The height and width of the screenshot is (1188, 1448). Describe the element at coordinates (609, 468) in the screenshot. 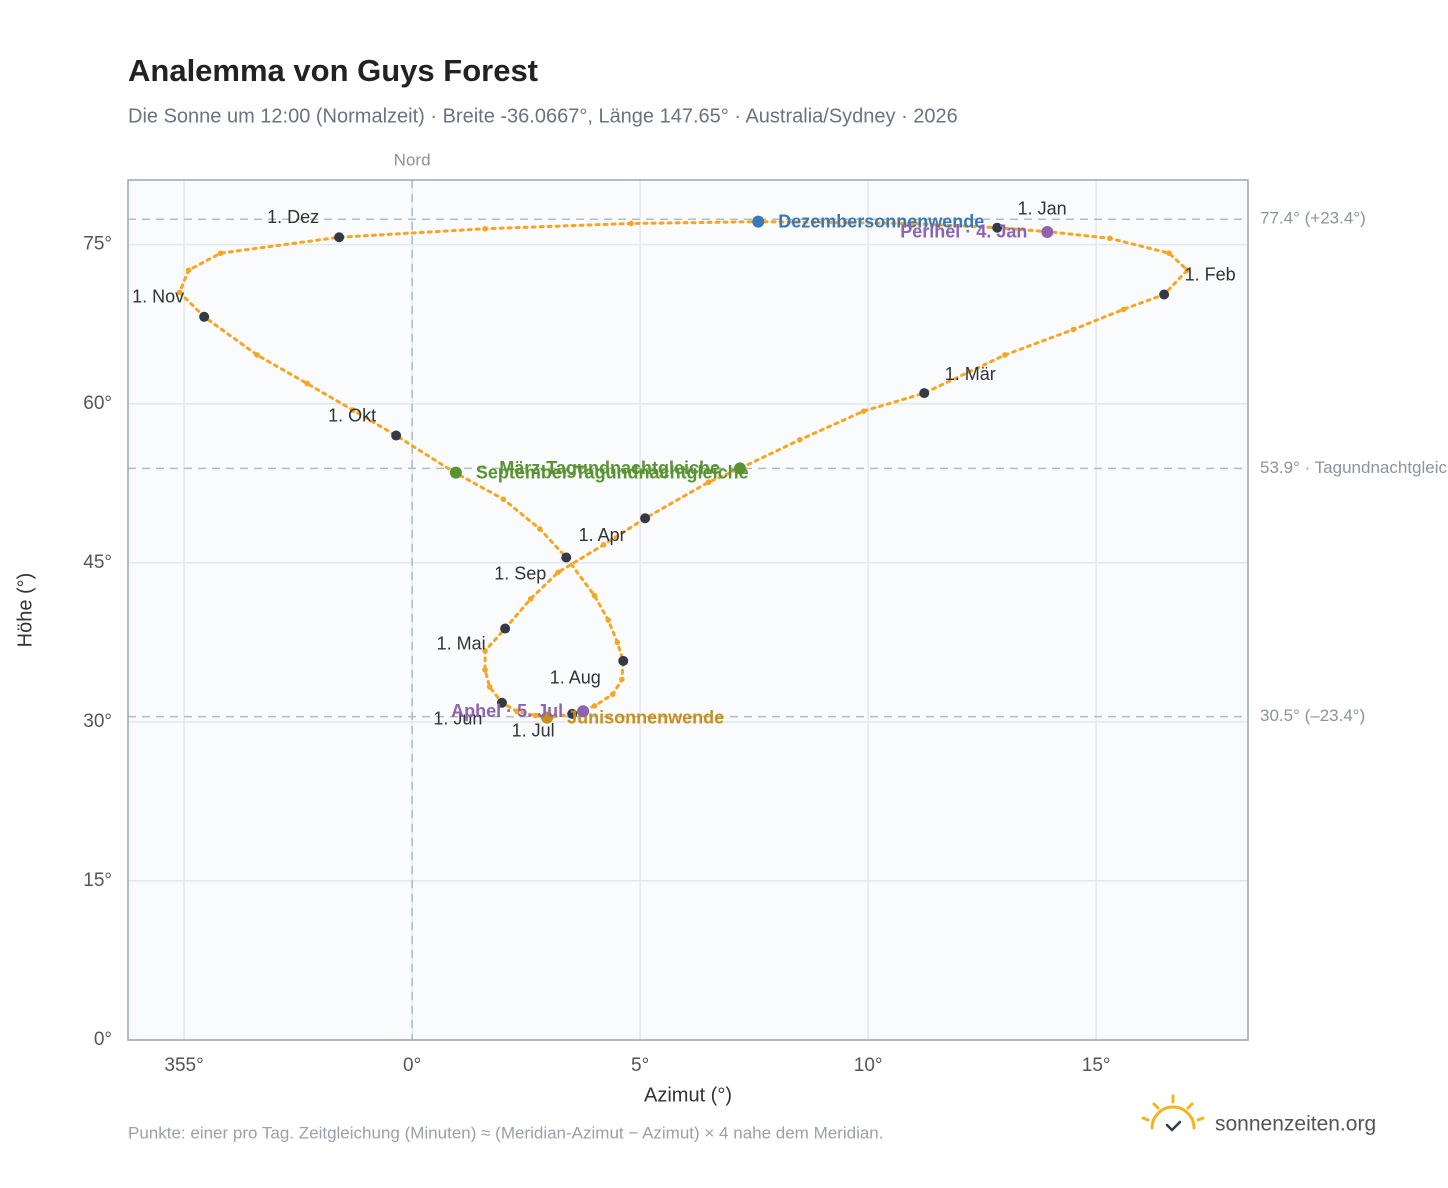

I see `event-label: März-Tagundnachtgleiche` at that location.